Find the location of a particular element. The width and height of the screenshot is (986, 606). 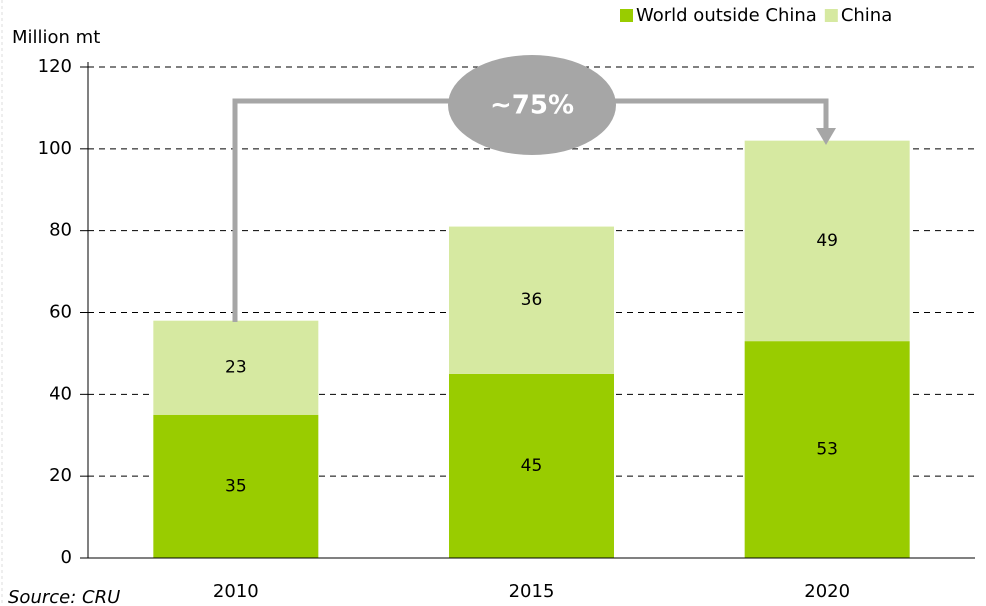

data-label: 45 is located at coordinates (532, 466).